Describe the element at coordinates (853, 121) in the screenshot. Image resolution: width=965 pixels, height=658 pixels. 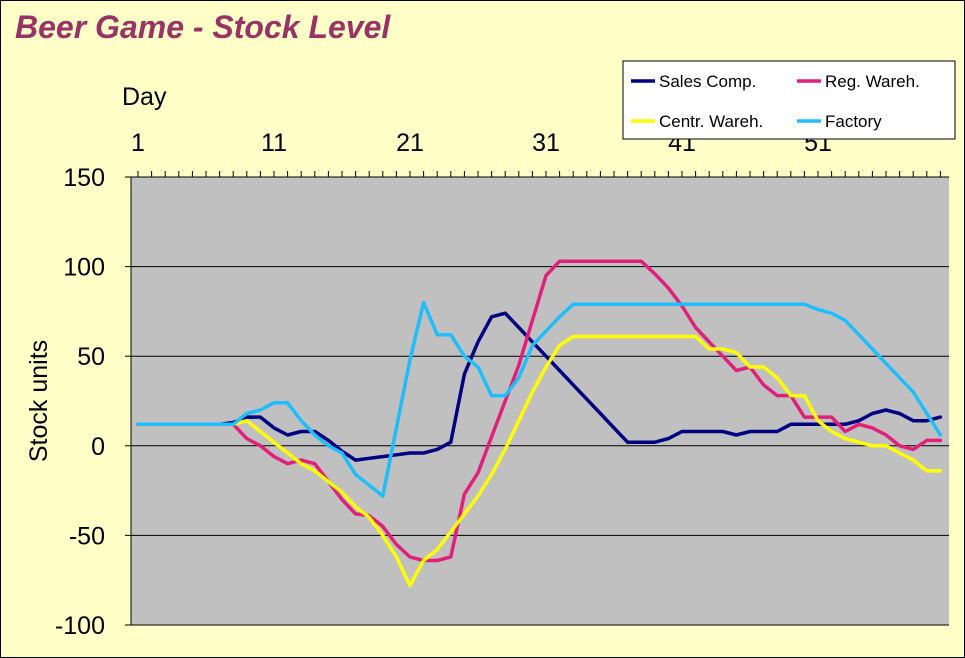
I see `legend-label: Factory` at that location.